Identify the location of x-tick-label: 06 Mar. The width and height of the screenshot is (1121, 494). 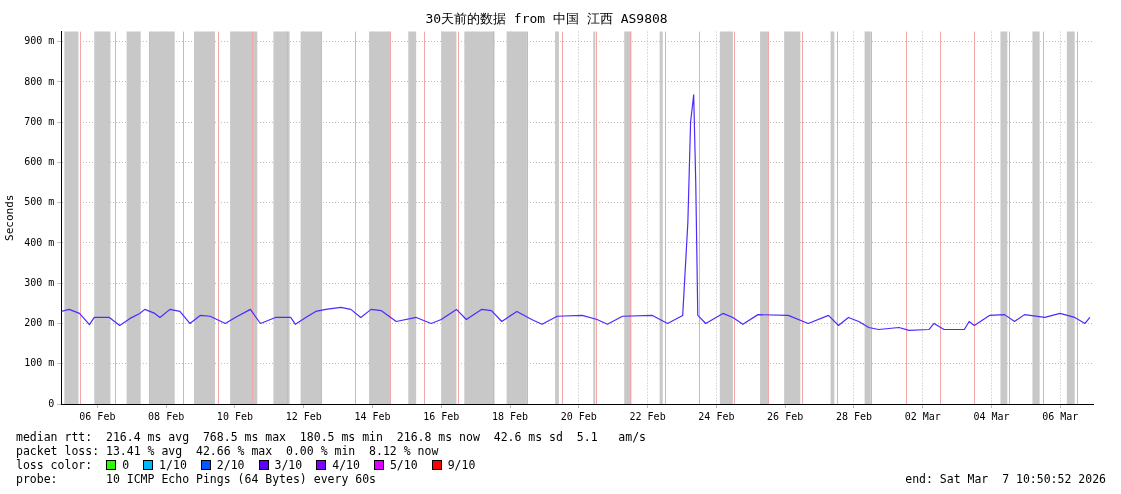
(1060, 416).